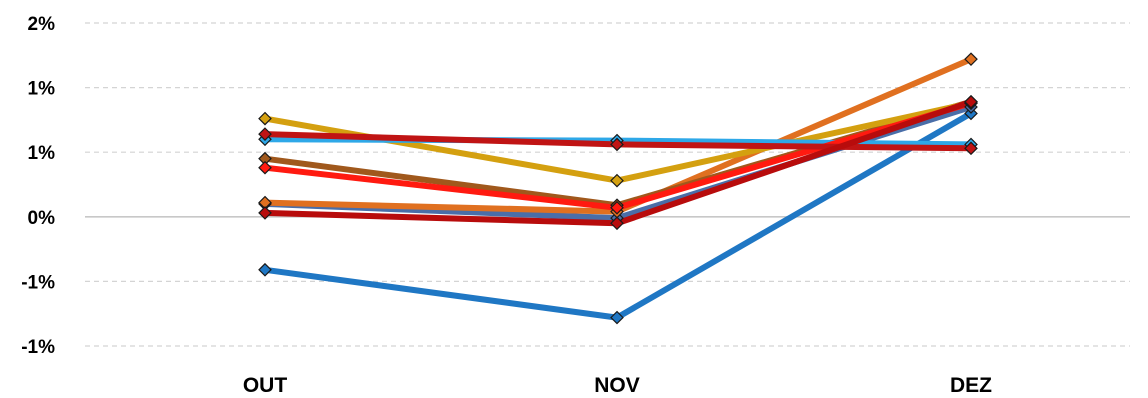 Image resolution: width=1148 pixels, height=398 pixels. I want to click on y-axis-tick-labels: 2% 1% 1% 0% -1% -1%, so click(38, 186).